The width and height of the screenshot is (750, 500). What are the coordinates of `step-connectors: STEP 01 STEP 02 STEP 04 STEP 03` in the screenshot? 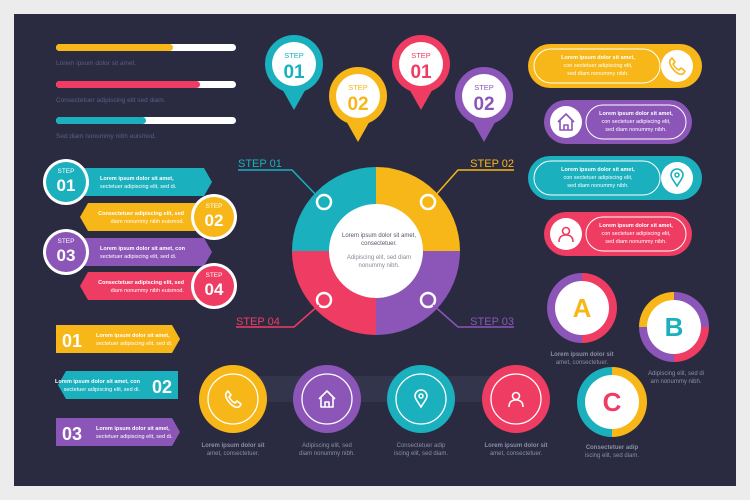 It's located at (375, 243).